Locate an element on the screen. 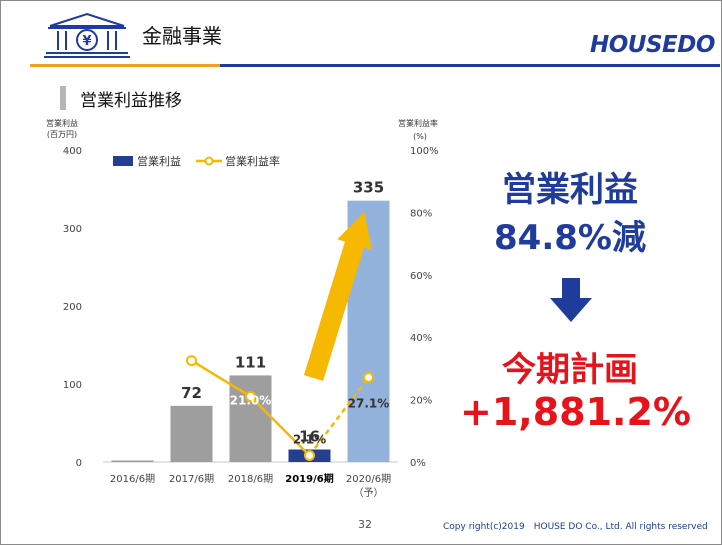 This screenshot has width=722, height=545. y-axis-title: 営業利益 is located at coordinates (62, 123).